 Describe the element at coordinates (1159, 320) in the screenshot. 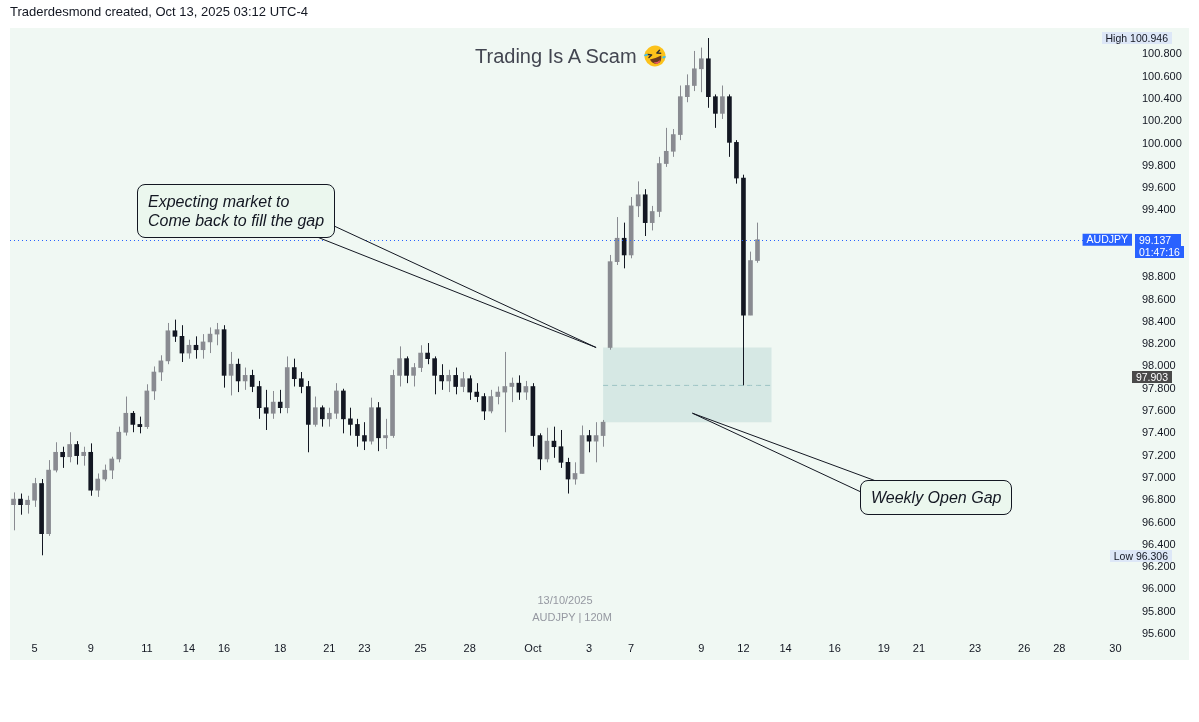

I see `y-tick-label: 98.400` at that location.